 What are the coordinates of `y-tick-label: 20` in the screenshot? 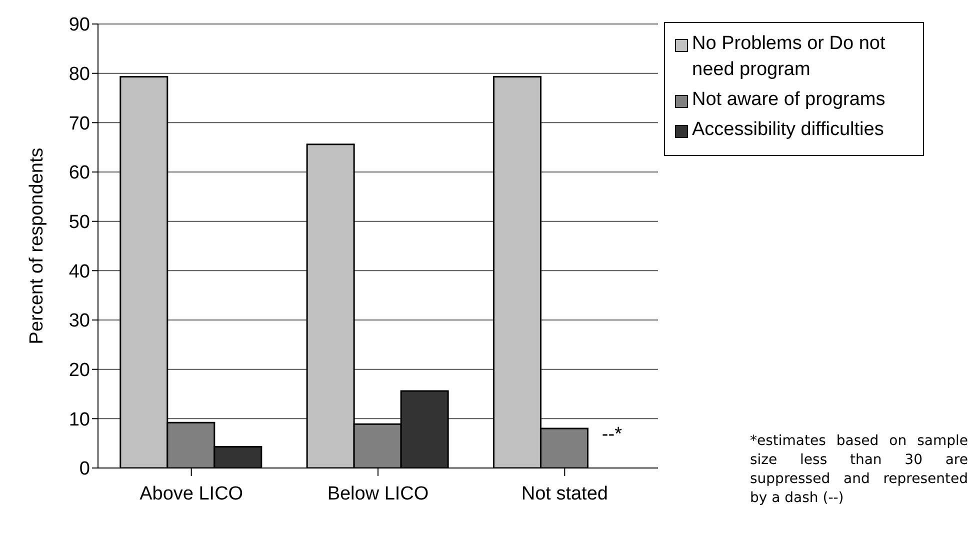 It's located at (79, 371).